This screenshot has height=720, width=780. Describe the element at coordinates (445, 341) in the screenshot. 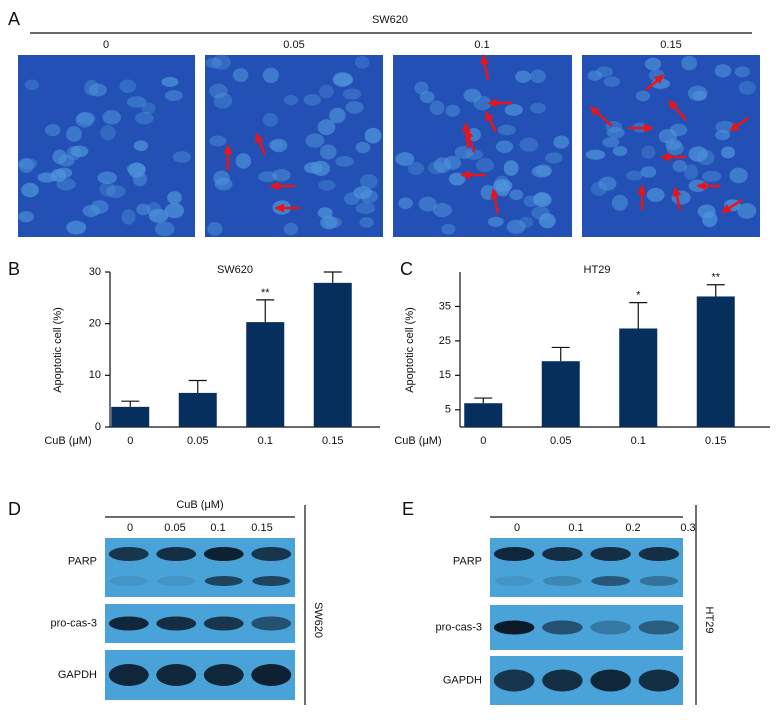

I see `y-tick-label: 25` at that location.